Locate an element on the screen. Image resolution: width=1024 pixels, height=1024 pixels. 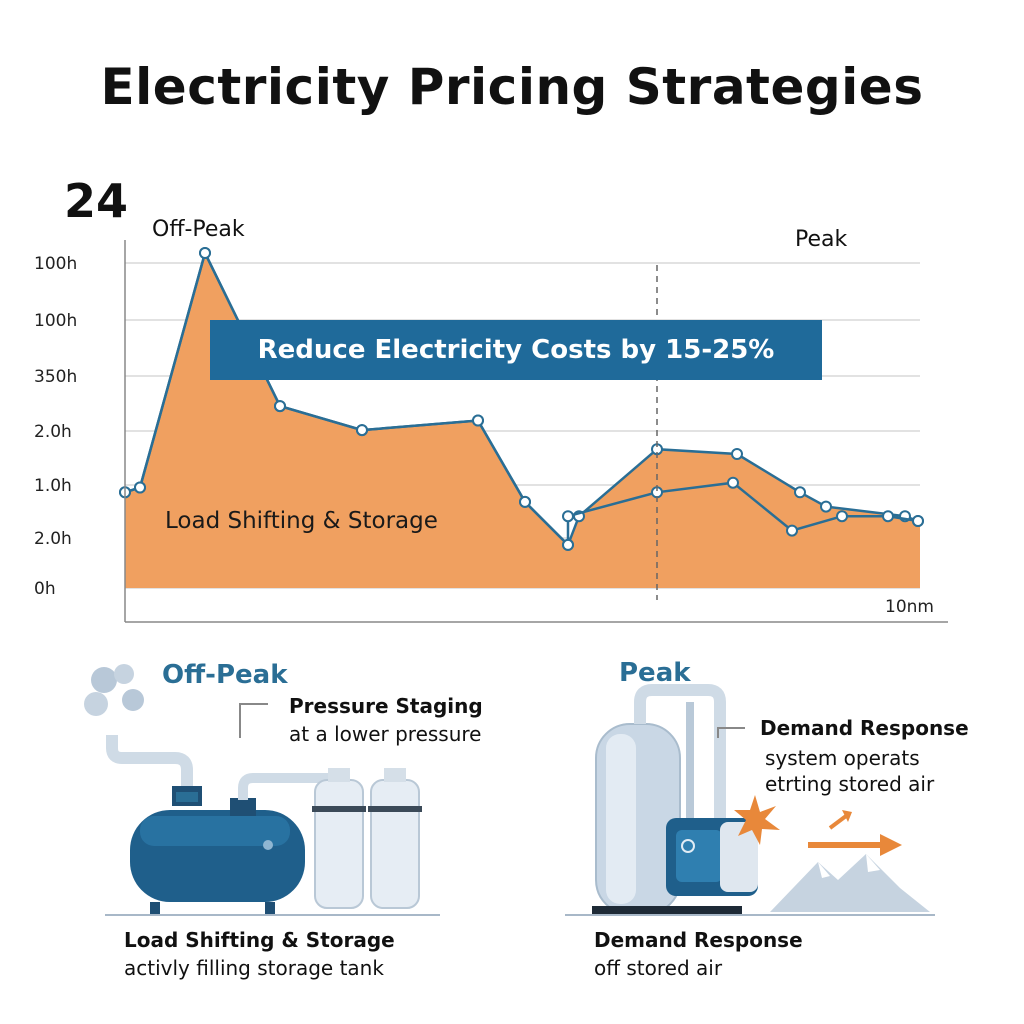
peak-heading: Peak is located at coordinates (655, 673).